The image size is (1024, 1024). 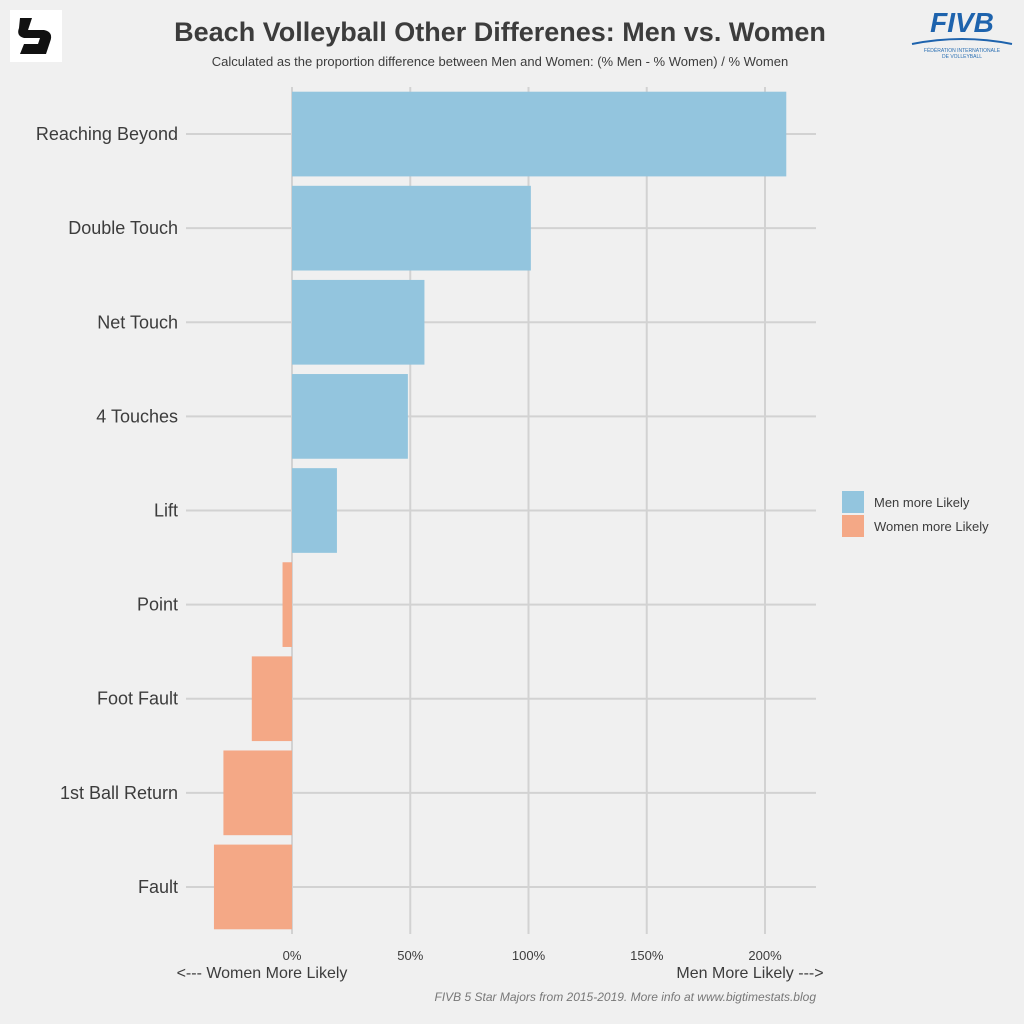 I want to click on legend: Men more Likely Women more Likely, so click(x=915, y=514).